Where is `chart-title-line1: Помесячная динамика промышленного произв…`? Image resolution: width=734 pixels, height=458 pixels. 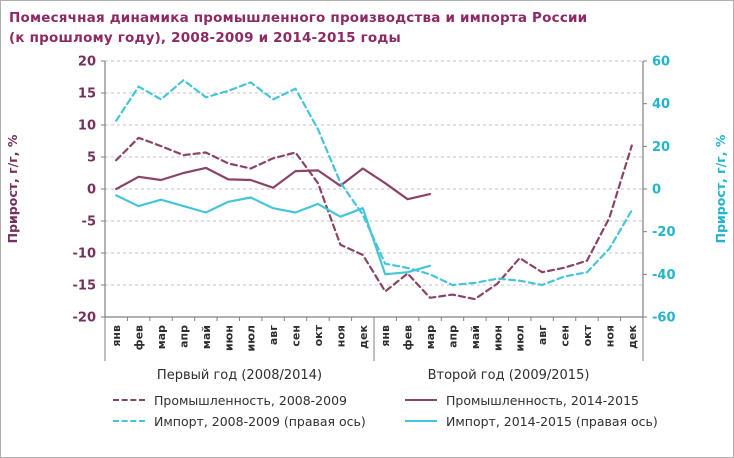 chart-title-line1: Помесячная динамика промышленного произв… is located at coordinates (298, 18).